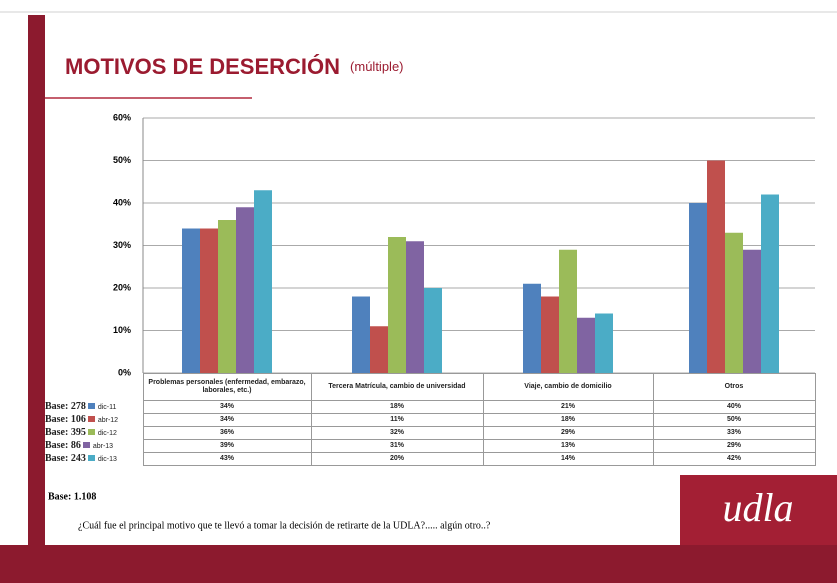 The image size is (837, 583). I want to click on category-label: Viaje, cambio de domicilio, so click(568, 387).